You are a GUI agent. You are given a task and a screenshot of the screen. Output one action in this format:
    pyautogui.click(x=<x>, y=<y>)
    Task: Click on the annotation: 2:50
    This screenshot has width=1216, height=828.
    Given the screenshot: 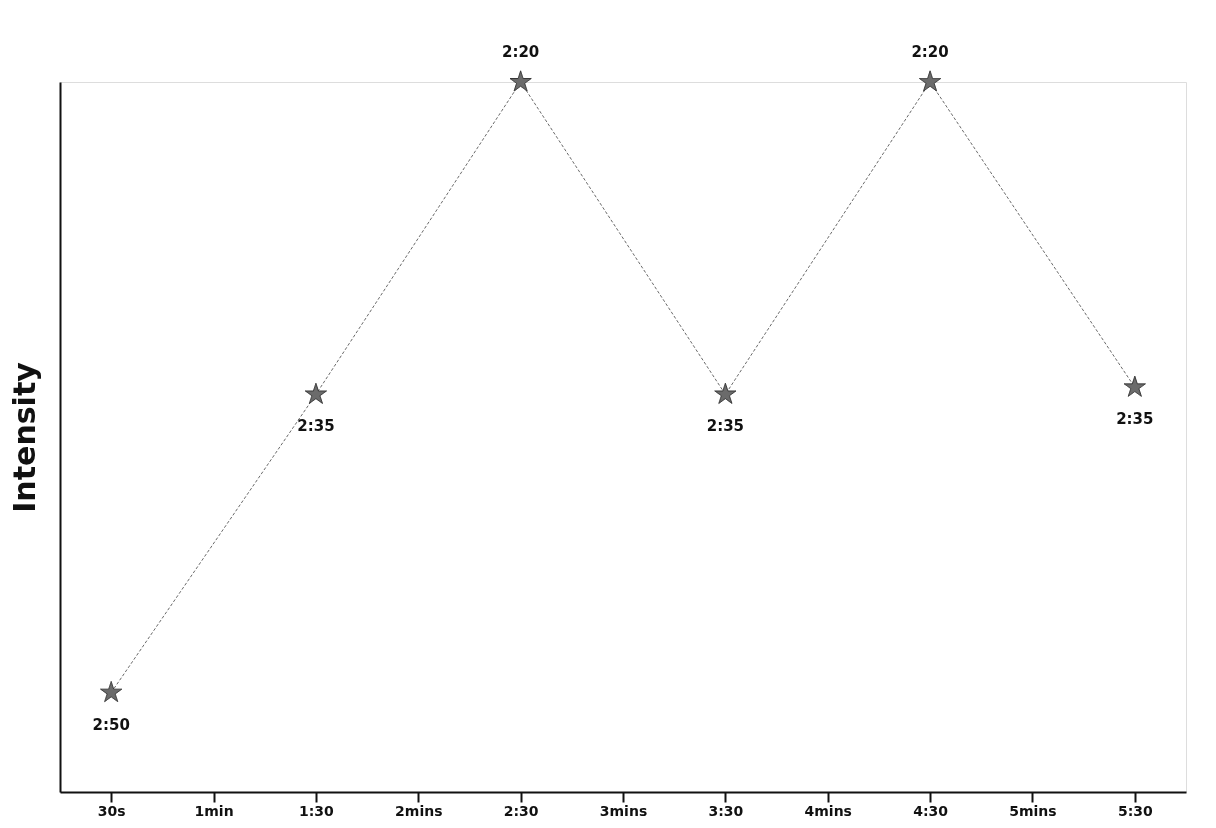 What is the action you would take?
    pyautogui.click(x=111, y=724)
    